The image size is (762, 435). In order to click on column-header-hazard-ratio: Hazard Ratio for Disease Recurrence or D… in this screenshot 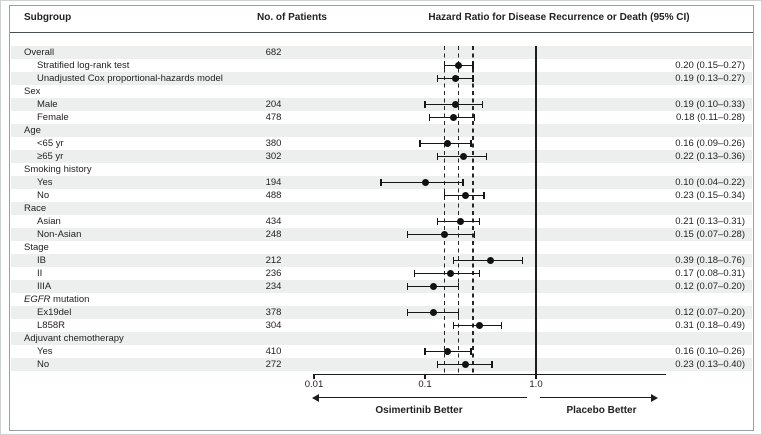, I will do `click(559, 17)`.